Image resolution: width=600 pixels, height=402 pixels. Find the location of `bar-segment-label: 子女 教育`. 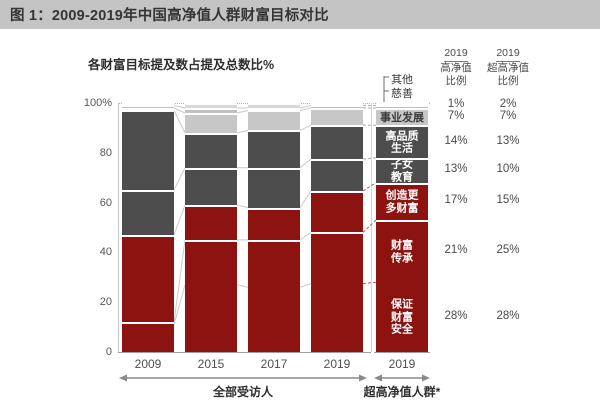

bar-segment-label: 子女 教育 is located at coordinates (402, 171).